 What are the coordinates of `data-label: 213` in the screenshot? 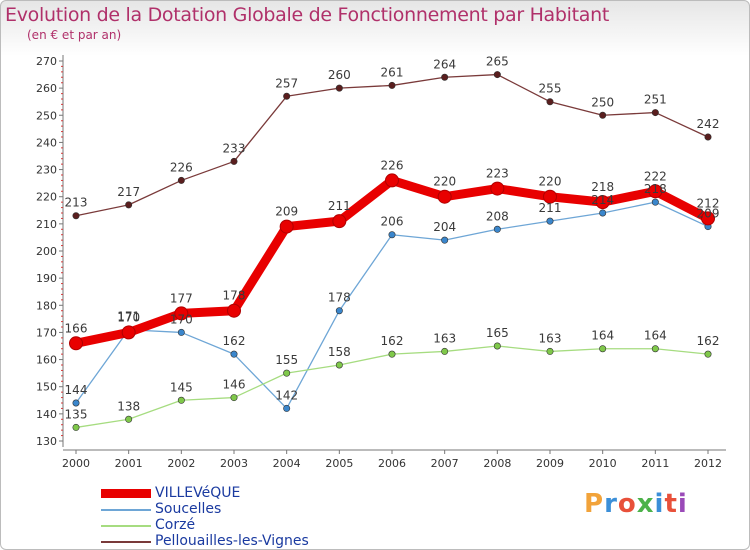 It's located at (76, 203).